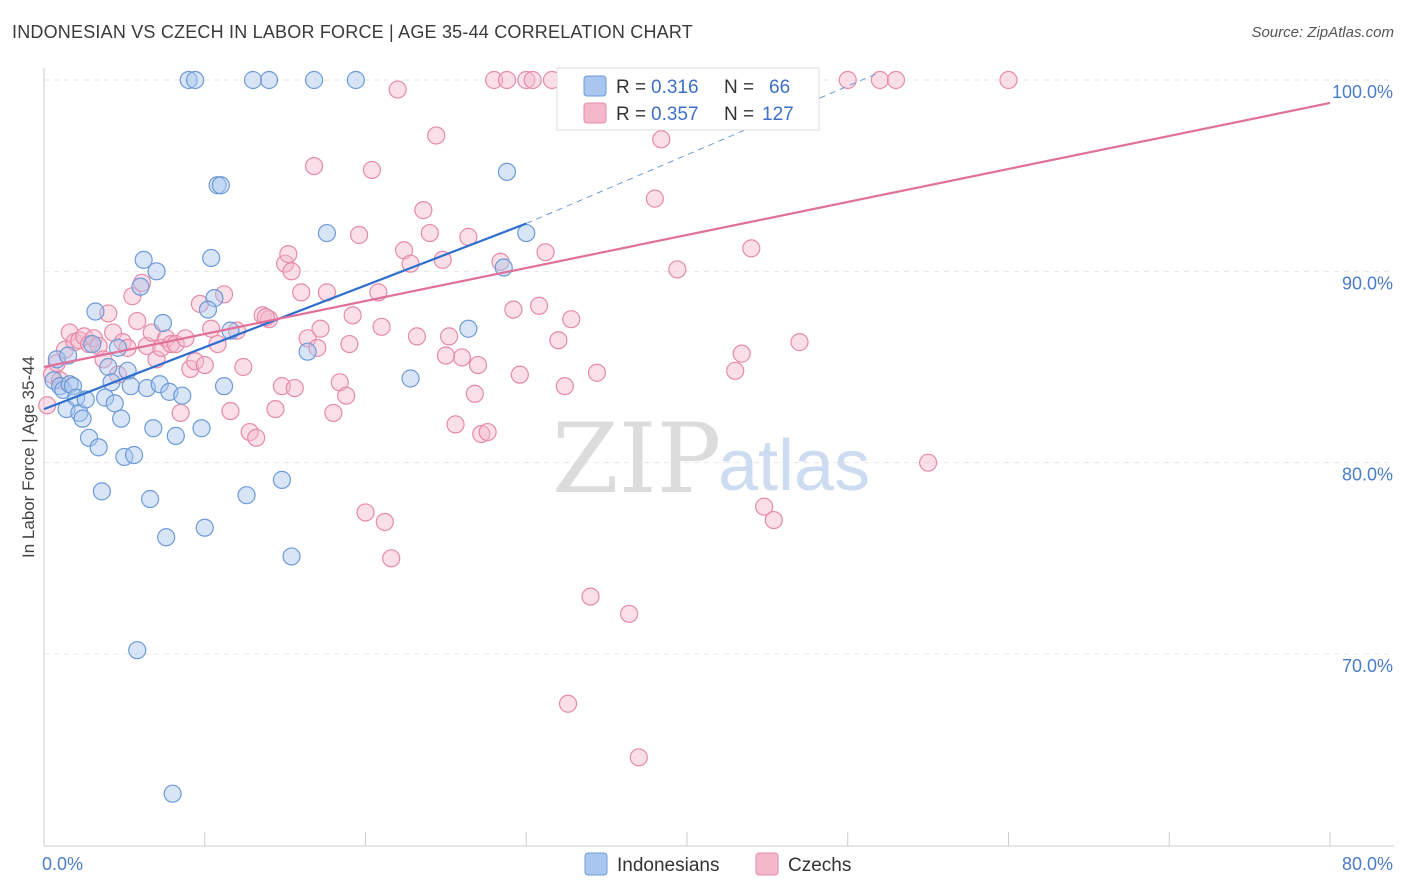 The width and height of the screenshot is (1406, 892). Describe the element at coordinates (1367, 283) in the screenshot. I see `y-tick-label: 90.0%` at that location.